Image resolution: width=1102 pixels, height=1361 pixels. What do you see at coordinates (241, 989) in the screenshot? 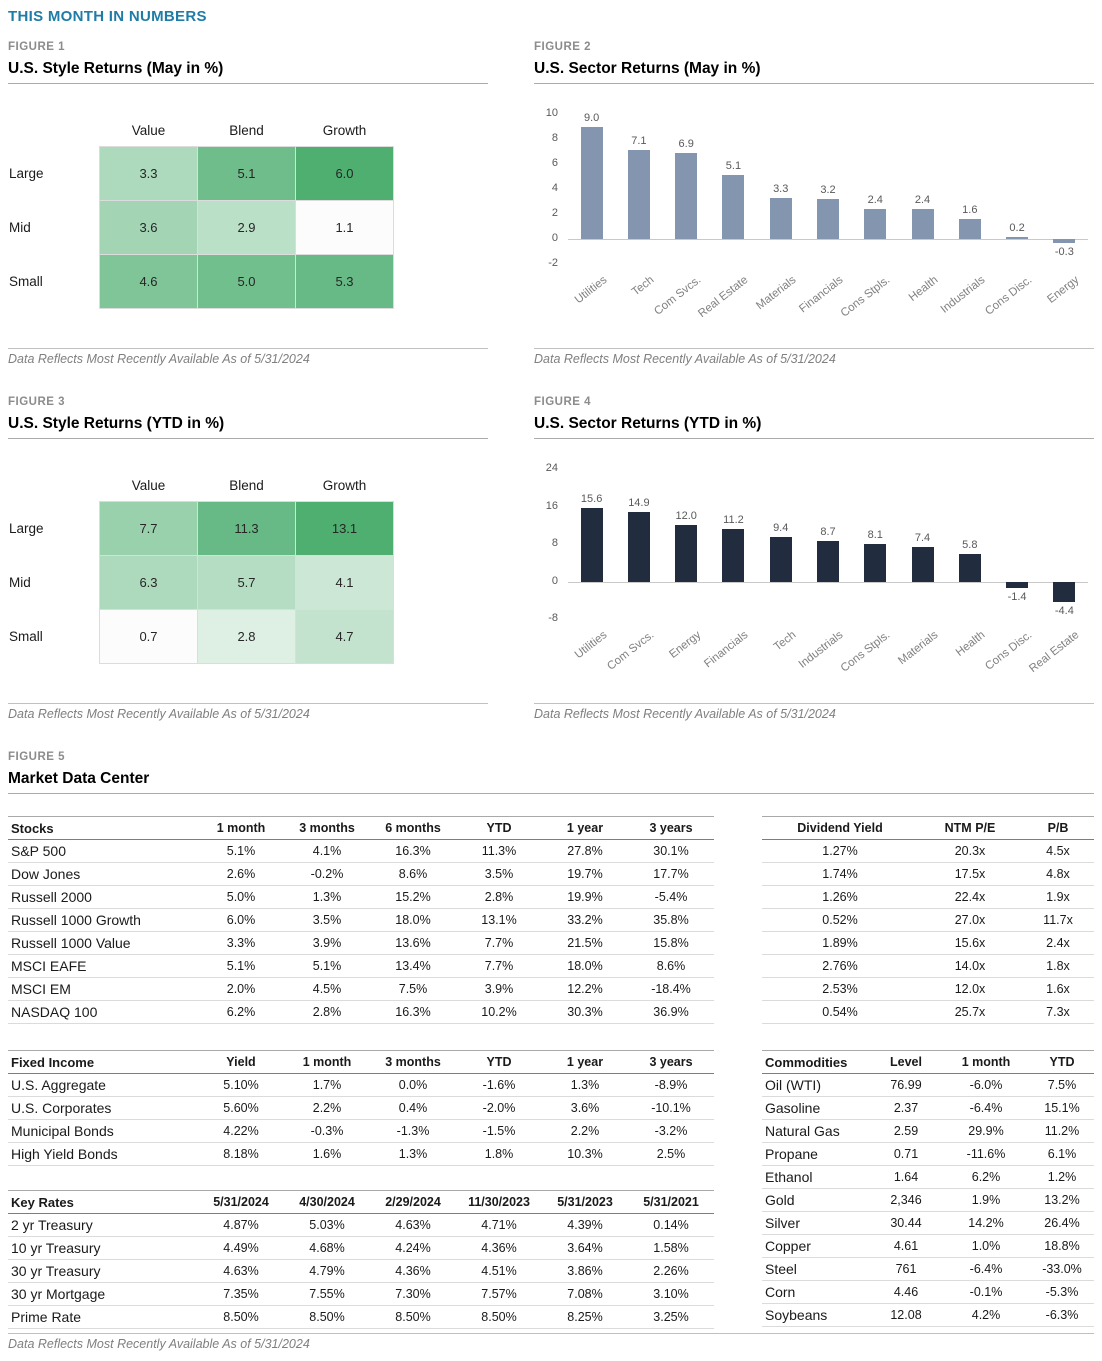
I see `value-cell: 2.0%` at bounding box center [241, 989].